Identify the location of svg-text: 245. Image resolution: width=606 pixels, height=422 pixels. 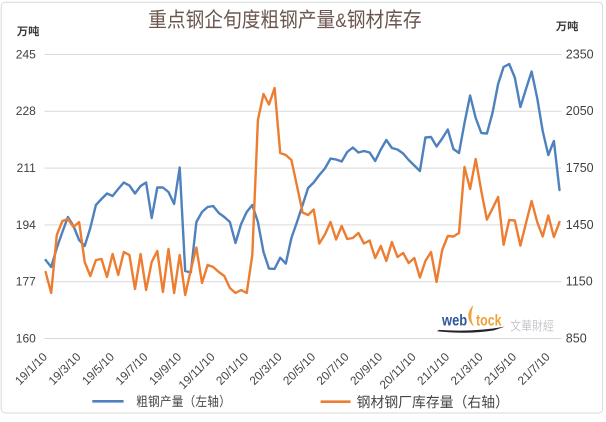
(26, 54).